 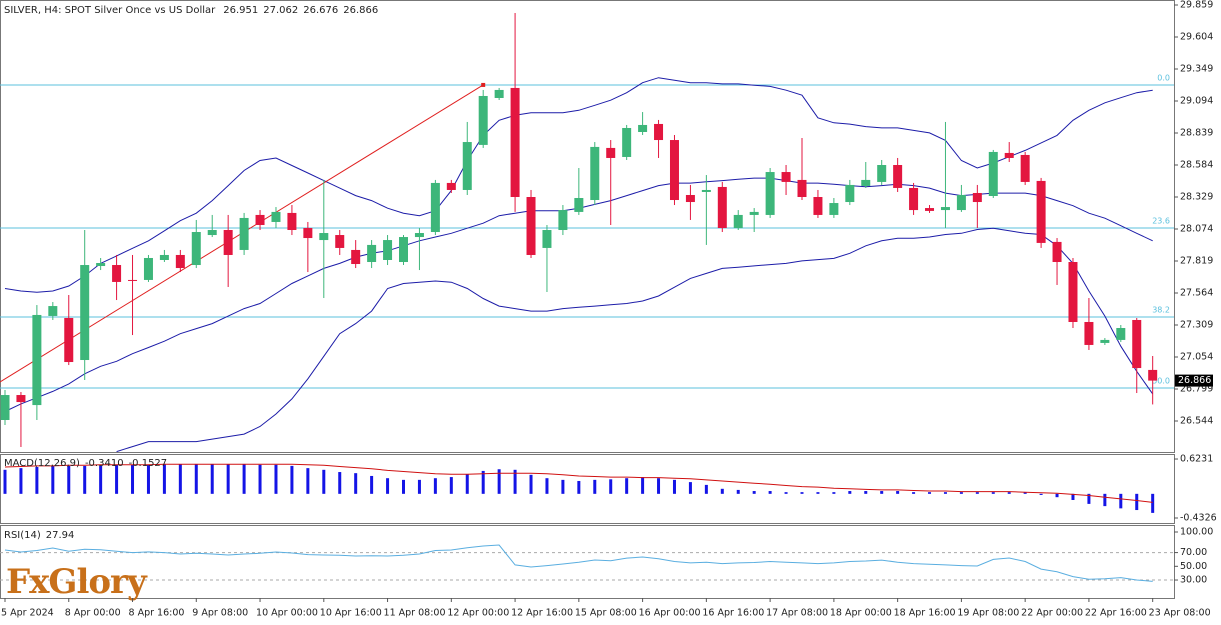 What do you see at coordinates (1196, 5) in the screenshot?
I see `y-tick-label: 29.859` at bounding box center [1196, 5].